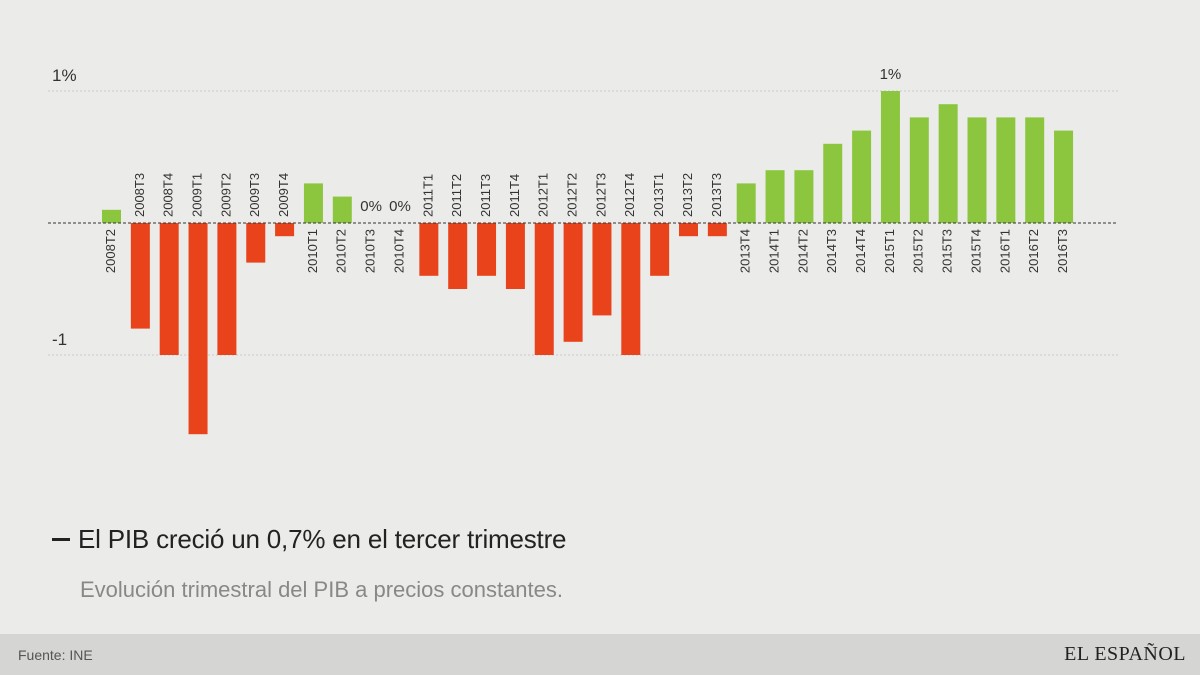 This screenshot has height=675, width=1200. What do you see at coordinates (862, 176) in the screenshot?
I see `bar-2014T4` at bounding box center [862, 176].